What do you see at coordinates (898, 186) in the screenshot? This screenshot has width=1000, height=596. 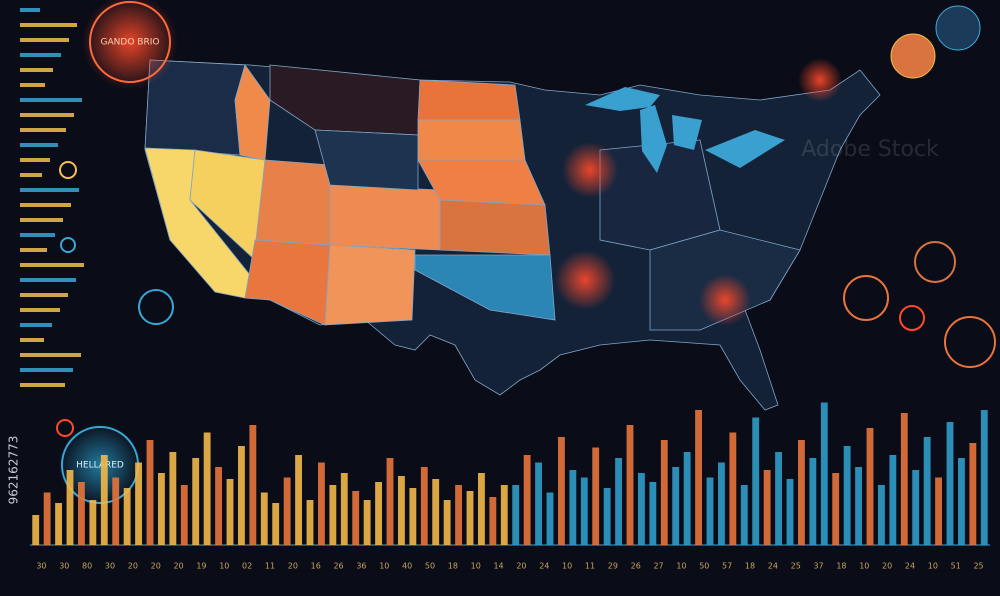 I see `right-panel: Adobe Stock` at bounding box center [898, 186].